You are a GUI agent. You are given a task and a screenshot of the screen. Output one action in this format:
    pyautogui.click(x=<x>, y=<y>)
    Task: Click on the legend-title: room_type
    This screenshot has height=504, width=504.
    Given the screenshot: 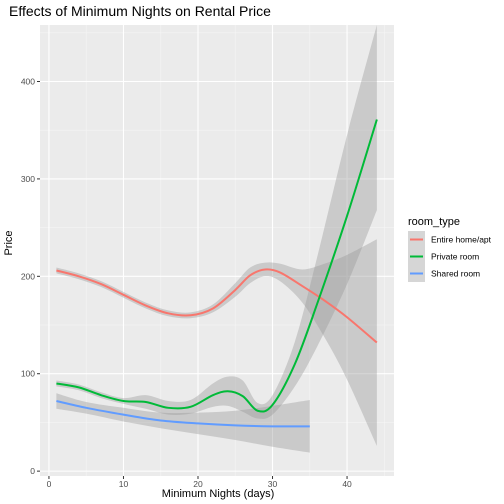 What is the action you would take?
    pyautogui.click(x=434, y=222)
    